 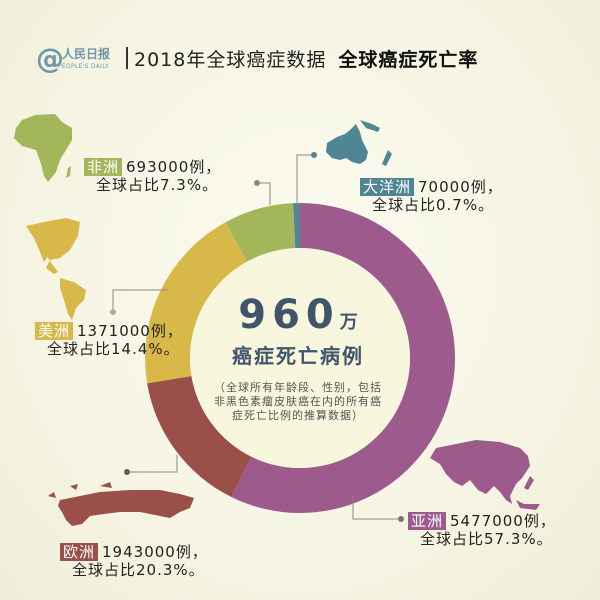 I want to click on share-asia: 全球占比57.3%。, so click(x=486, y=539).